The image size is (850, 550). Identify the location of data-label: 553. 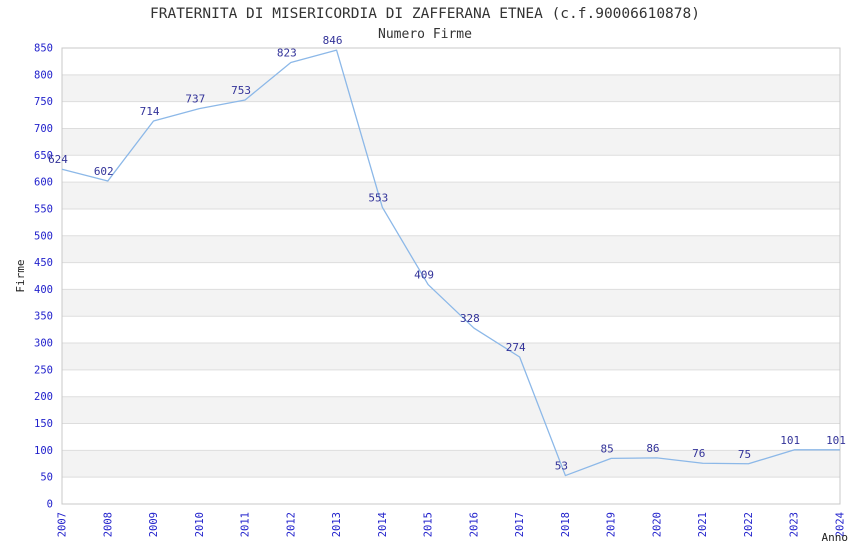
(378, 197).